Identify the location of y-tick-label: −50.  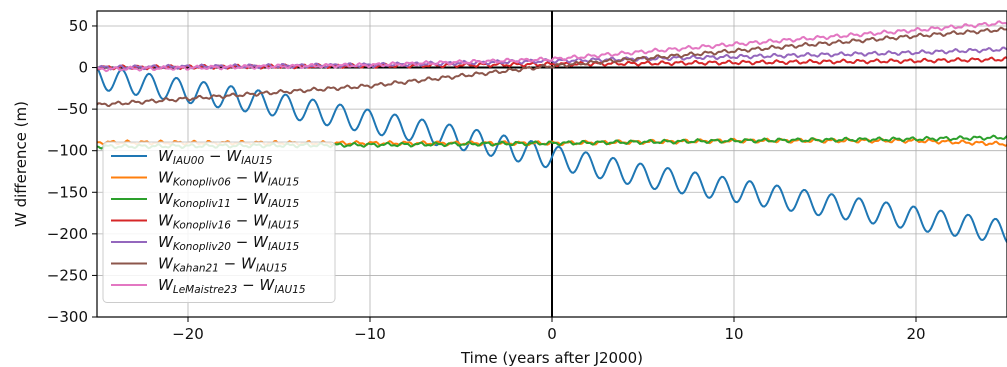
(72, 109).